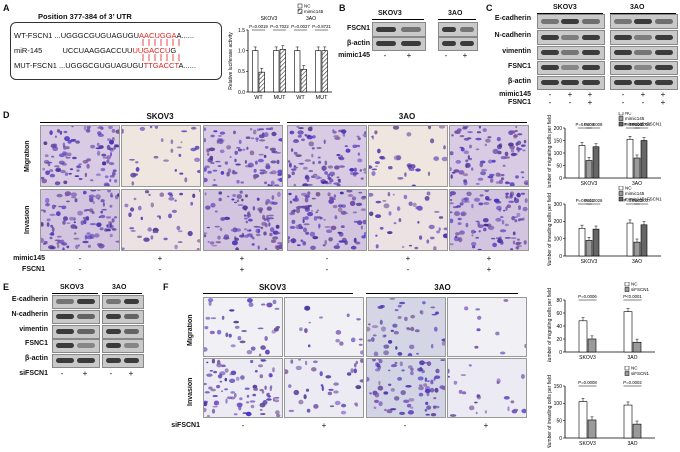 Image resolution: width=680 pixels, height=452 pixels. What do you see at coordinates (590, 94) in the screenshot?
I see `c-t0-2: +` at bounding box center [590, 94].